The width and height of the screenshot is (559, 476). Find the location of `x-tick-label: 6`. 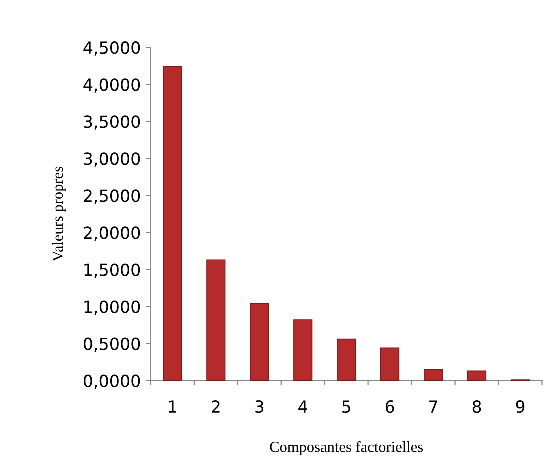

x-tick-label: 6 is located at coordinates (390, 407).